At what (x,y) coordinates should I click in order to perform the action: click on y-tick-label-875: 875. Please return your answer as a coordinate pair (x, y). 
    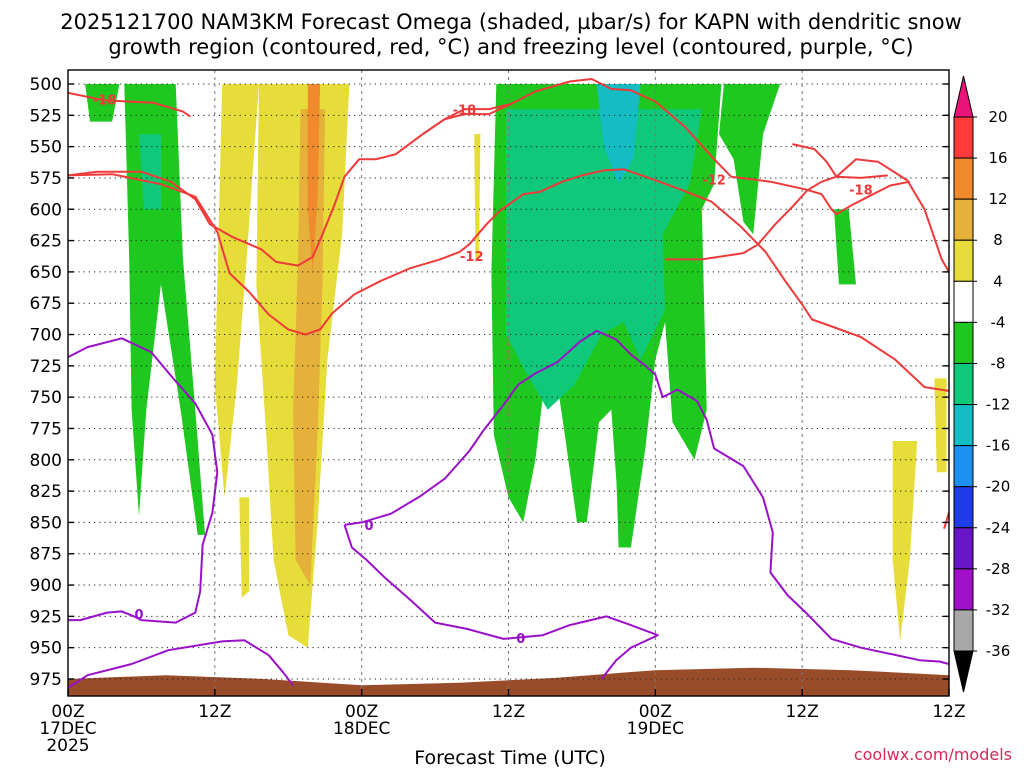
    Looking at the image, I should click on (46, 555).